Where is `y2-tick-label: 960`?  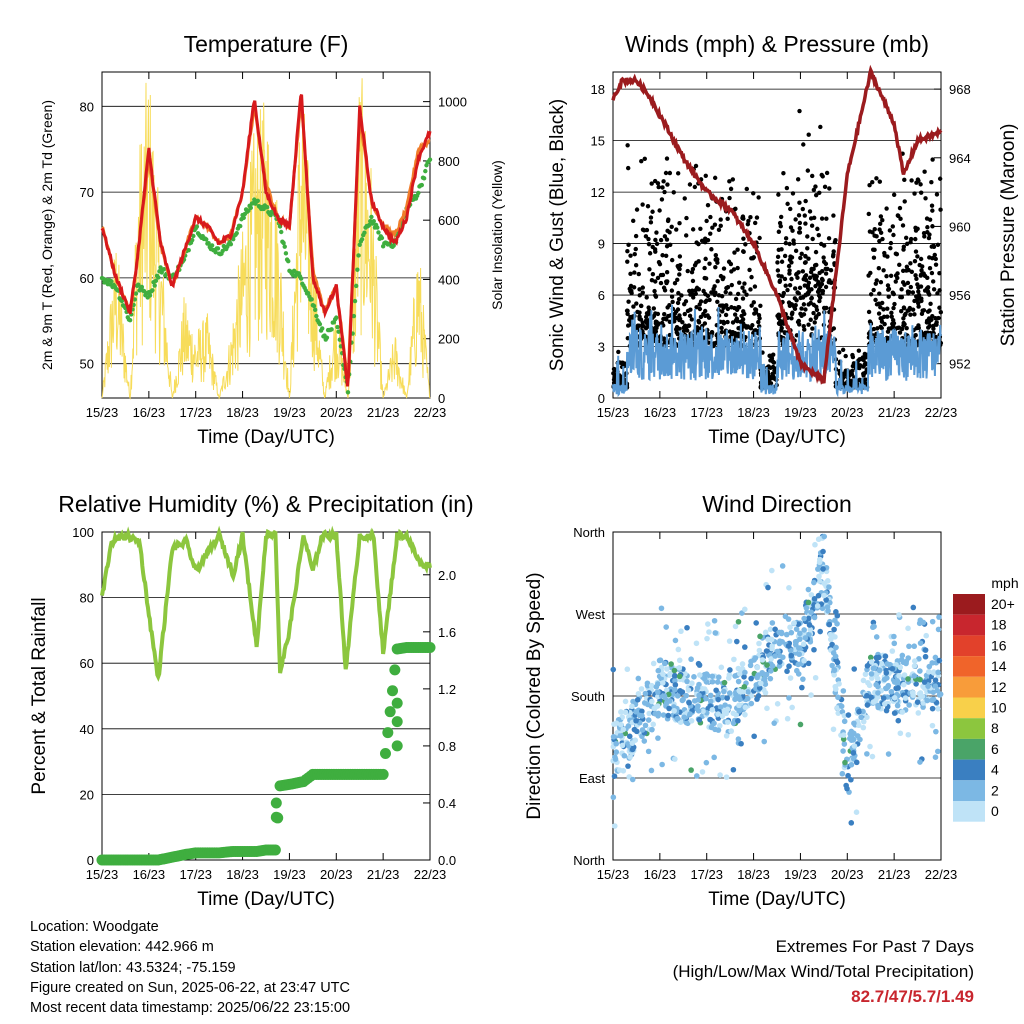 y2-tick-label: 960 is located at coordinates (960, 226).